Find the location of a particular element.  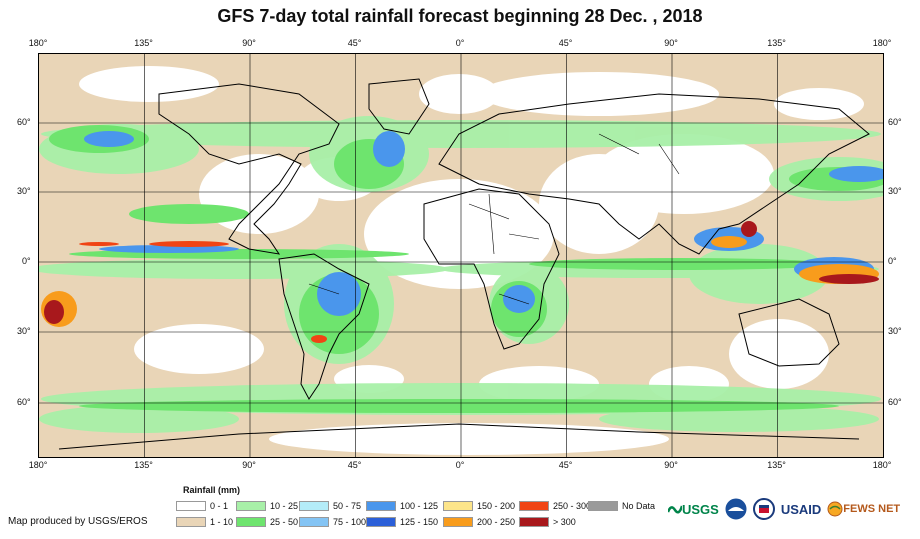

usgs-logo: USGS is located at coordinates (693, 509).